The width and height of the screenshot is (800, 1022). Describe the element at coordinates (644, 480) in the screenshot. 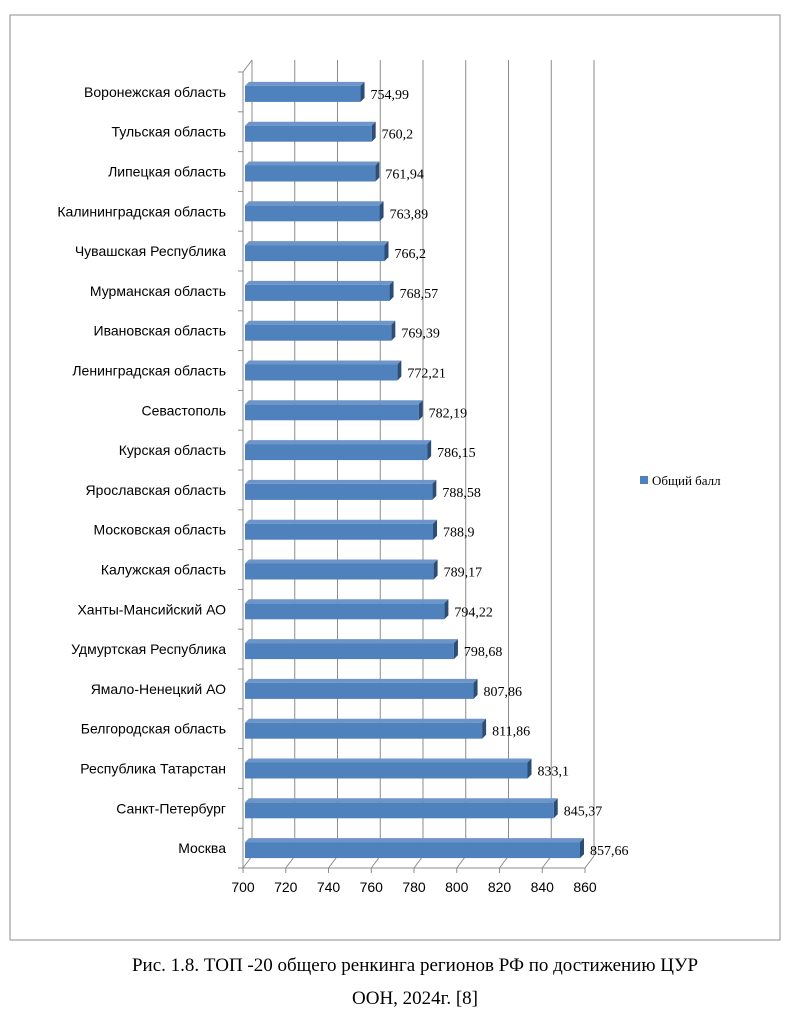

I see `legend-swatch` at that location.